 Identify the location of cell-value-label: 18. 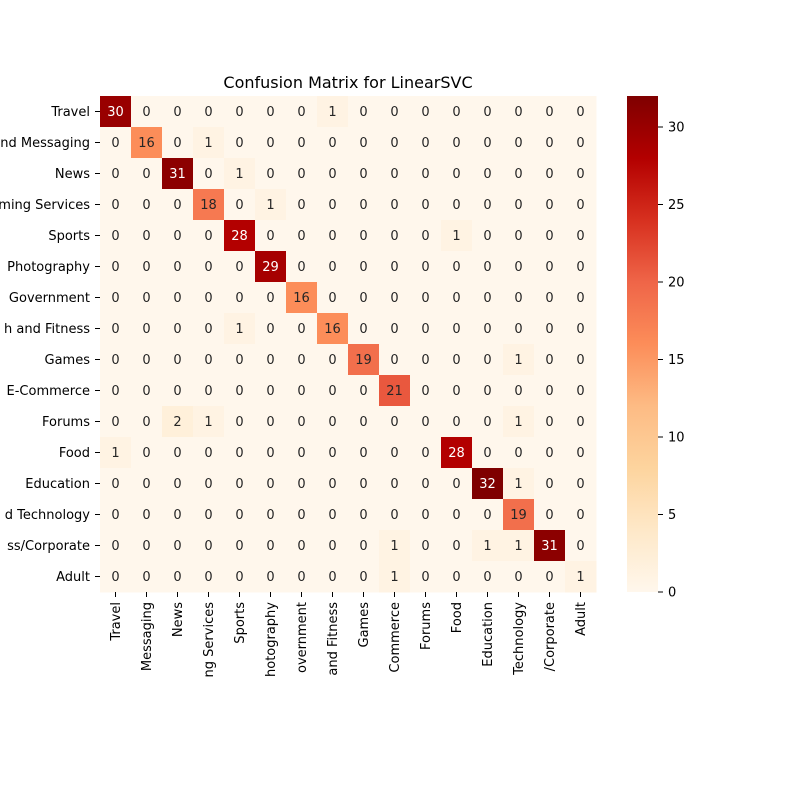
(208, 205).